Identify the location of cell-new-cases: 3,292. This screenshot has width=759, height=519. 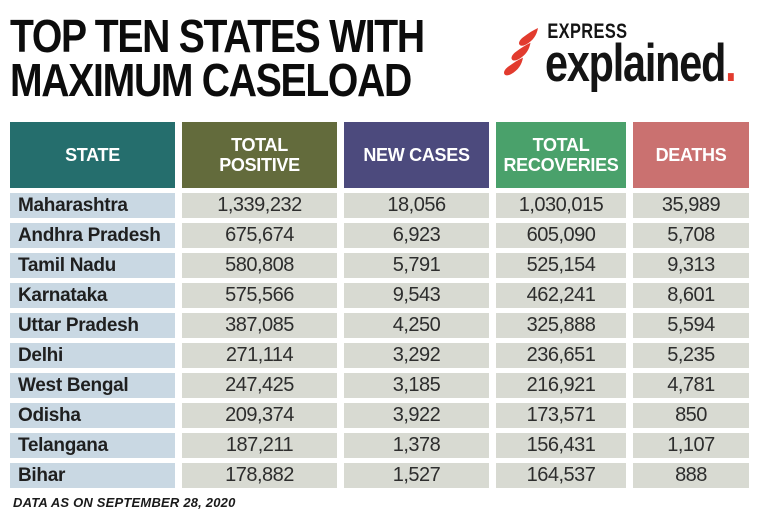
(416, 355).